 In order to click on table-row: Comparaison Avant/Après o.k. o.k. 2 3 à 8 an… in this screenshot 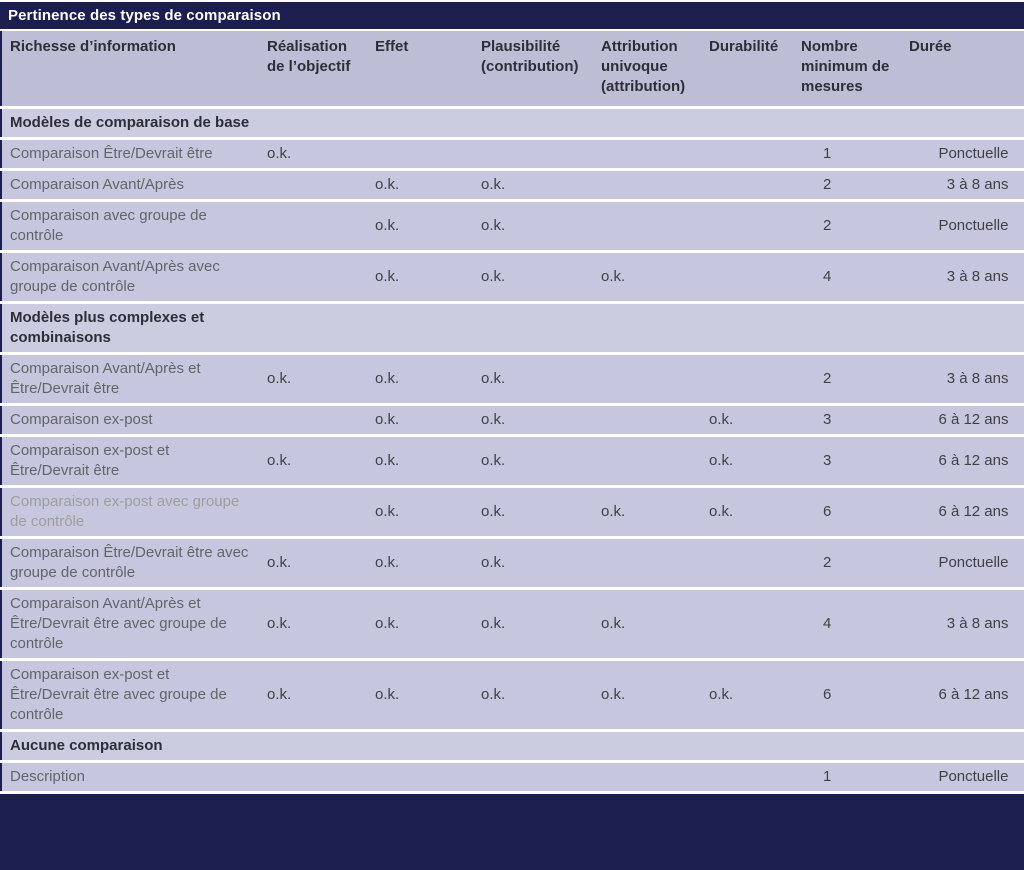, I will do `click(512, 185)`.